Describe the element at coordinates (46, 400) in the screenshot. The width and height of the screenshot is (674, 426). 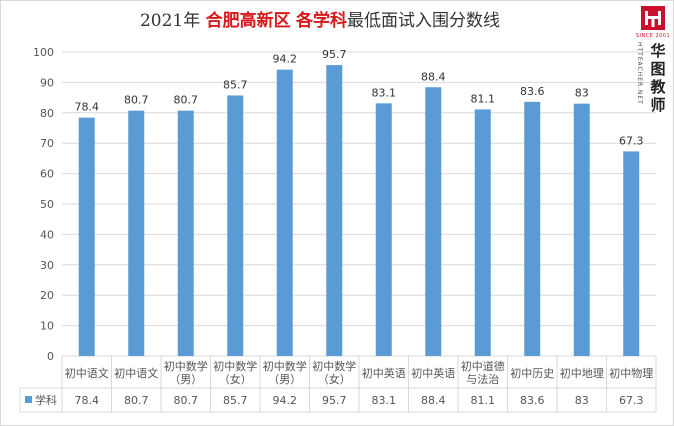
I see `legend-label: 学科` at that location.